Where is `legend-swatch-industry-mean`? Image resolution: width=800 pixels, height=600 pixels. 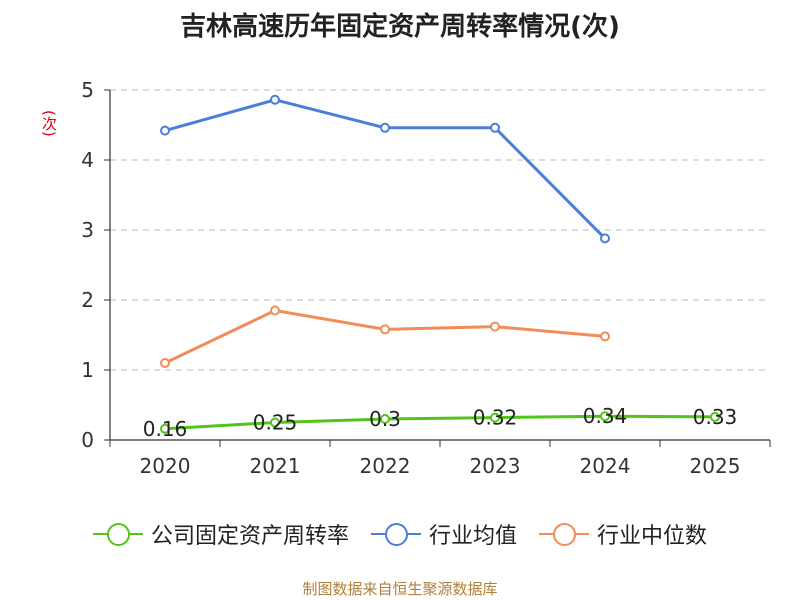
legend-swatch-industry-mean is located at coordinates (395, 534).